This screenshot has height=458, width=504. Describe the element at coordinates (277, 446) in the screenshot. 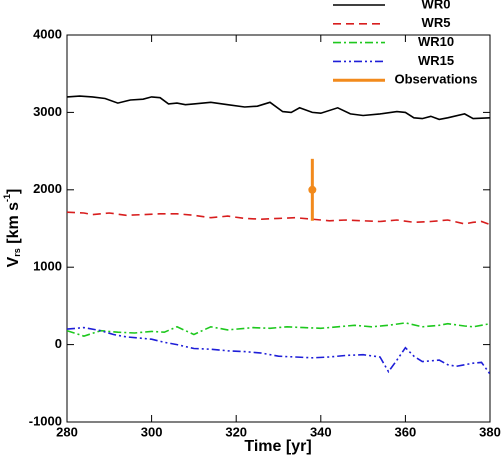

I see `x-axis-title: Time [yr]` at that location.